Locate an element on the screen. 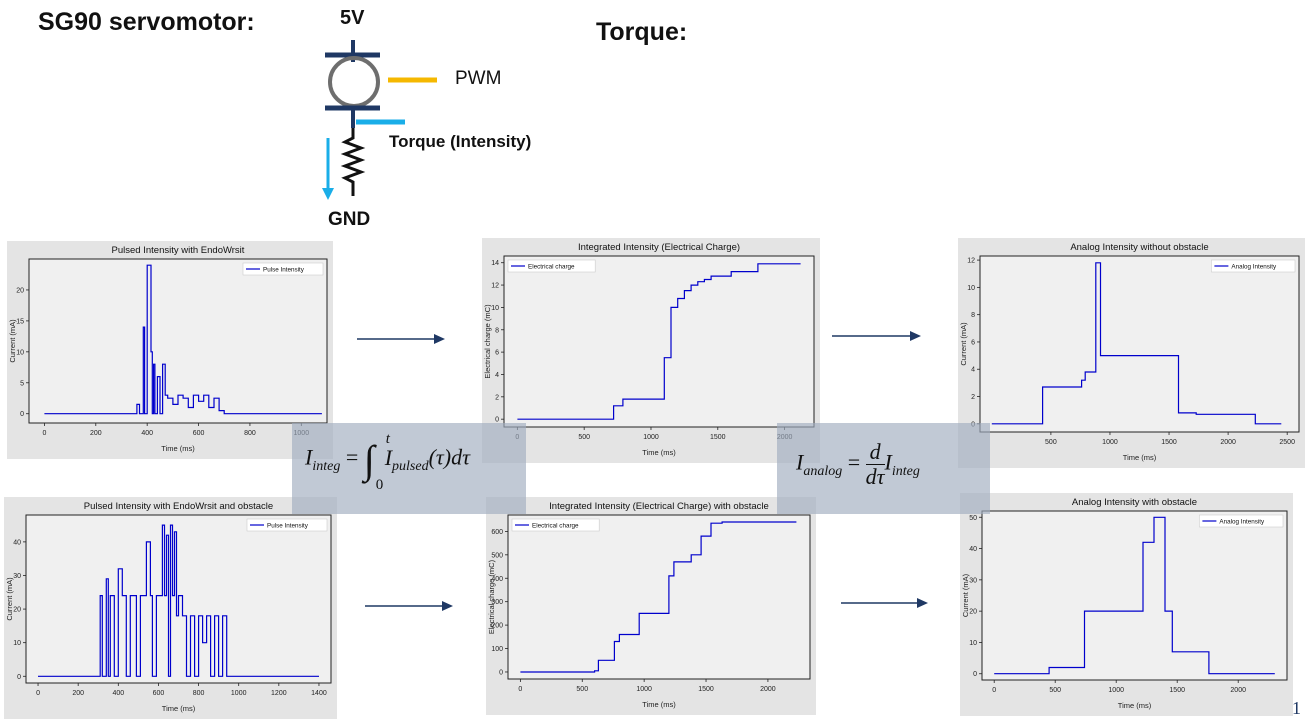 This screenshot has height=722, width=1311. y-tick-label: 200 is located at coordinates (497, 626).